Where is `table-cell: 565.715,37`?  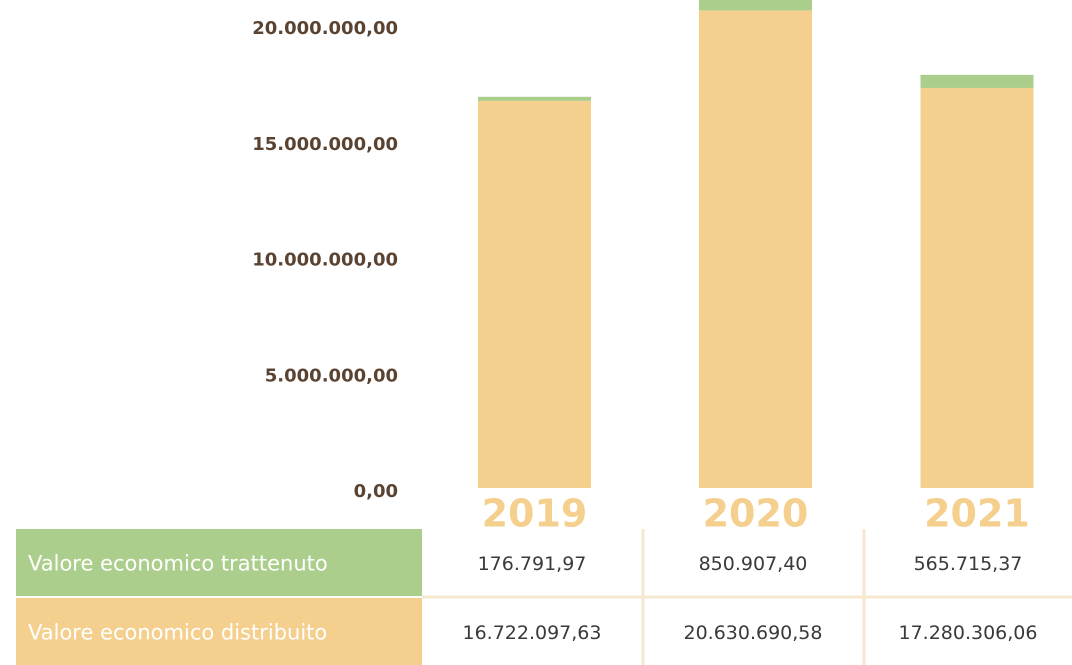
table-cell: 565.715,37 is located at coordinates (968, 564).